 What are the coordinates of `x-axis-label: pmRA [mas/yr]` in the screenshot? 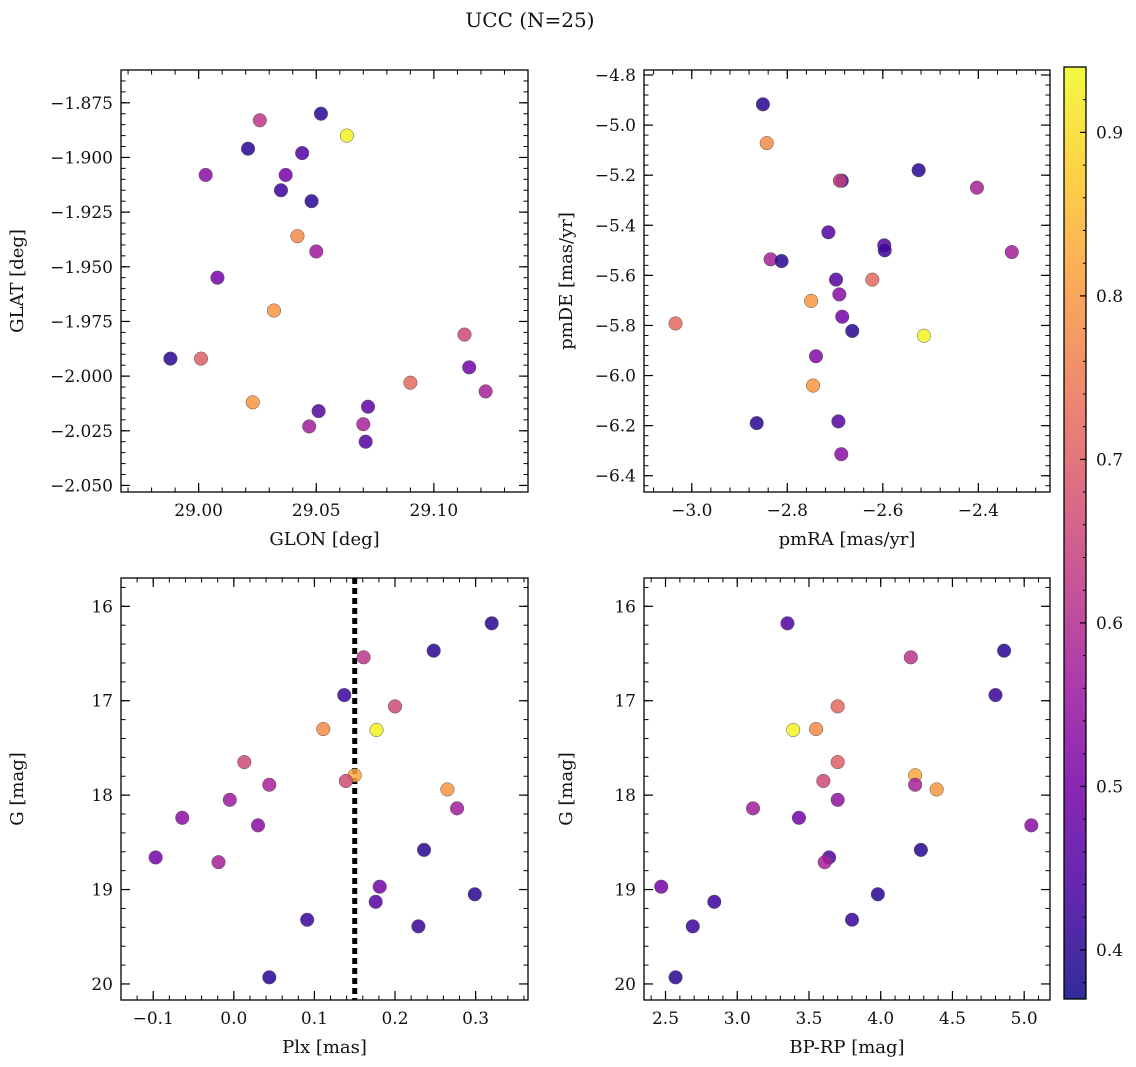 It's located at (847, 539).